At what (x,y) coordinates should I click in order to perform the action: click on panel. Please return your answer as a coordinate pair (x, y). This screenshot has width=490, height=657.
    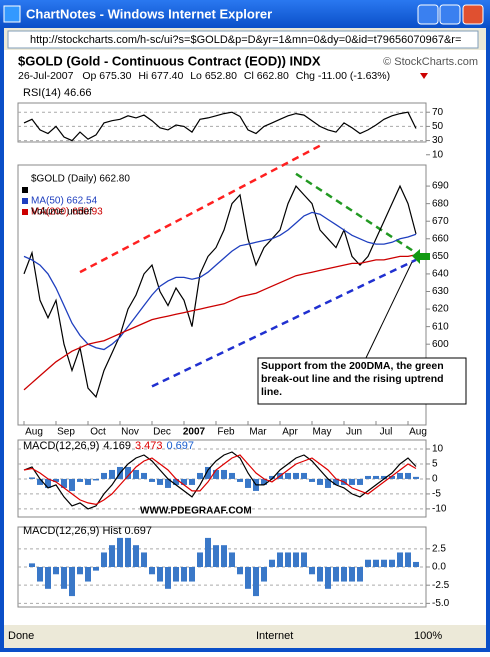
    Looking at the image, I should click on (222, 122).